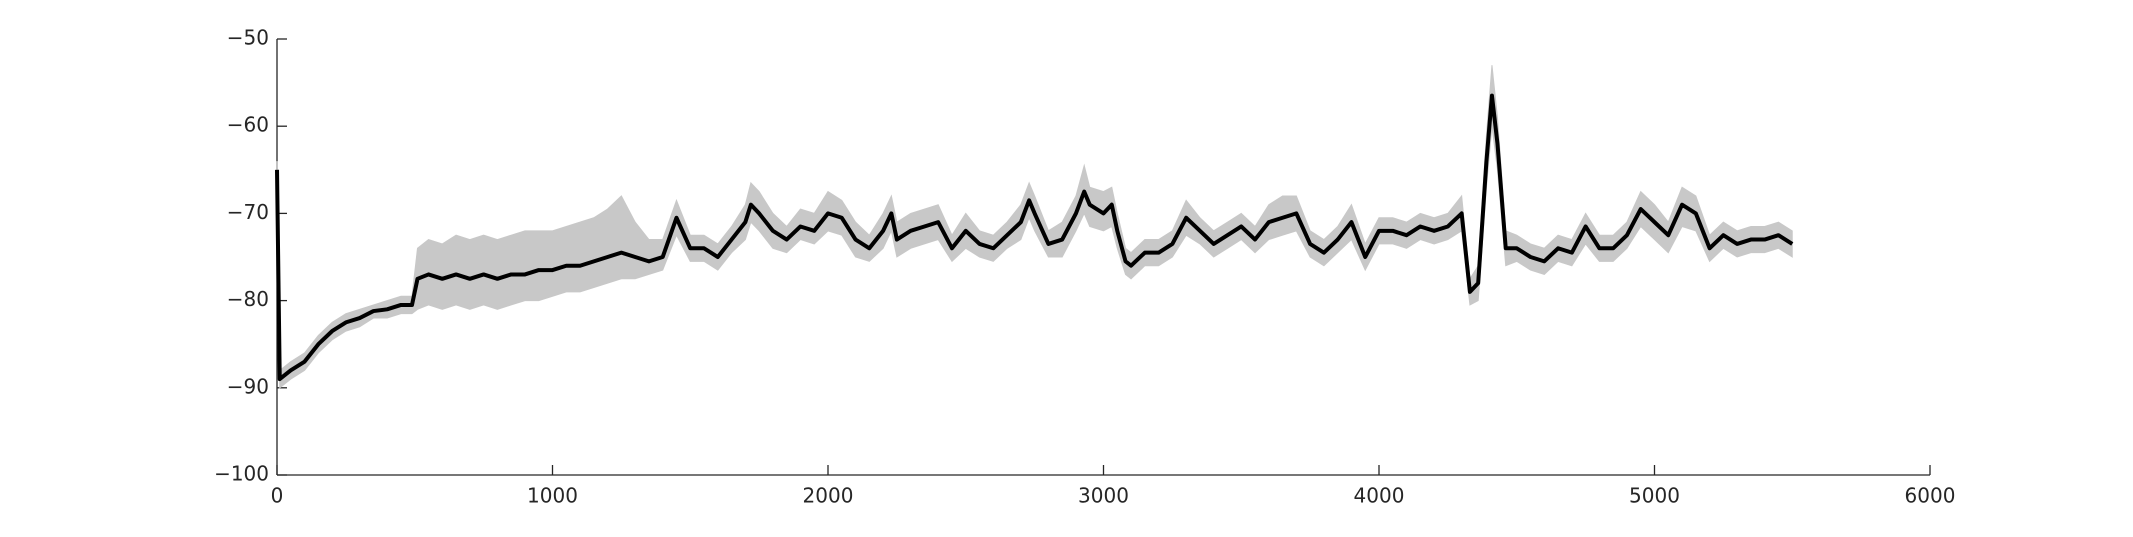  What do you see at coordinates (248, 299) in the screenshot?
I see `y-tick-label: −80` at bounding box center [248, 299].